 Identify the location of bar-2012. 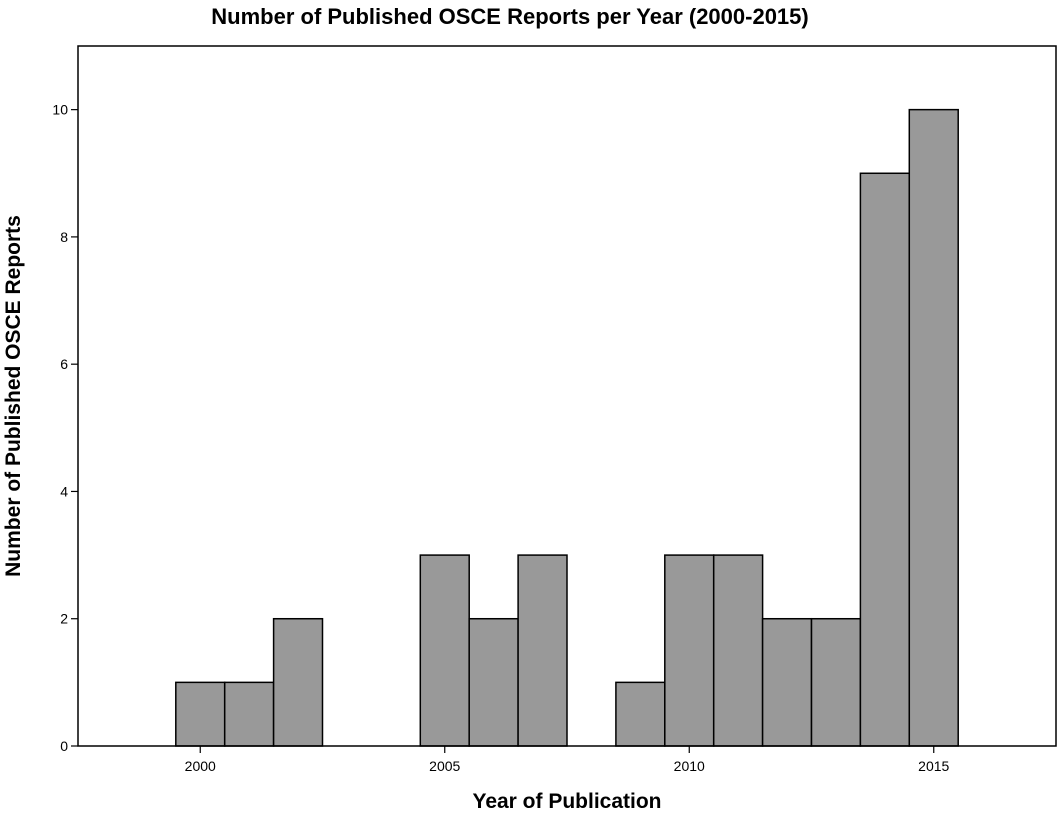
(787, 682).